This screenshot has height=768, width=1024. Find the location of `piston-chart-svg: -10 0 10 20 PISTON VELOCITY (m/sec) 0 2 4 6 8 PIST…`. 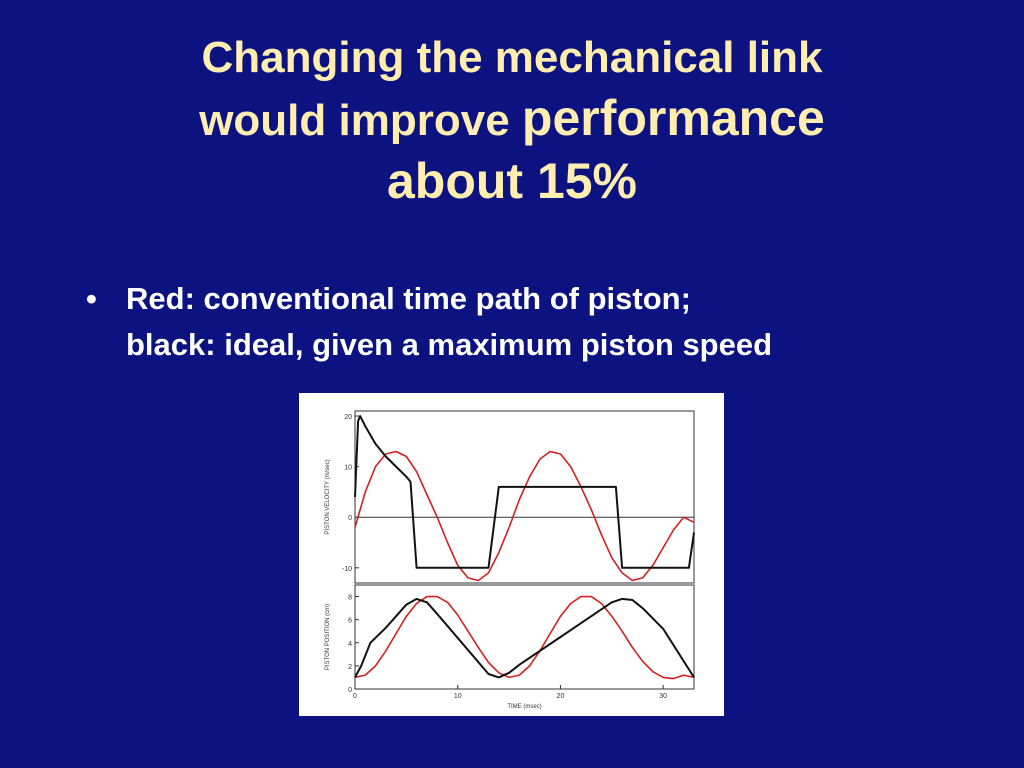

piston-chart-svg: -10 0 10 20 PISTON VELOCITY (m/sec) 0 2 4 6 8 PIST… is located at coordinates (510, 560).